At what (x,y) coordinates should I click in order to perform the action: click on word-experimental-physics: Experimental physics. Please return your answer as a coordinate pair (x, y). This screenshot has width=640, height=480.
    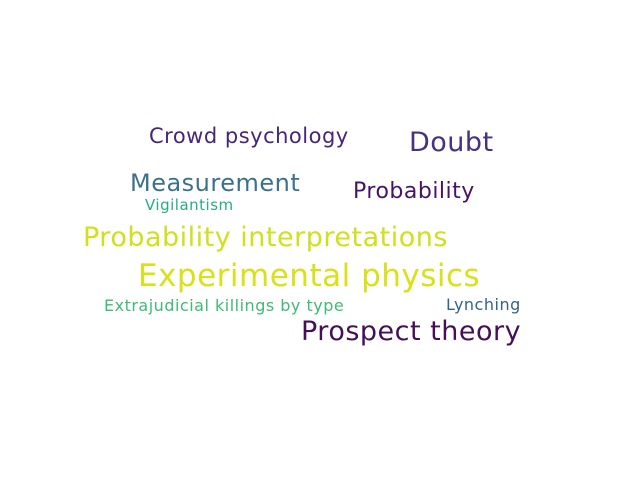
    Looking at the image, I should click on (309, 276).